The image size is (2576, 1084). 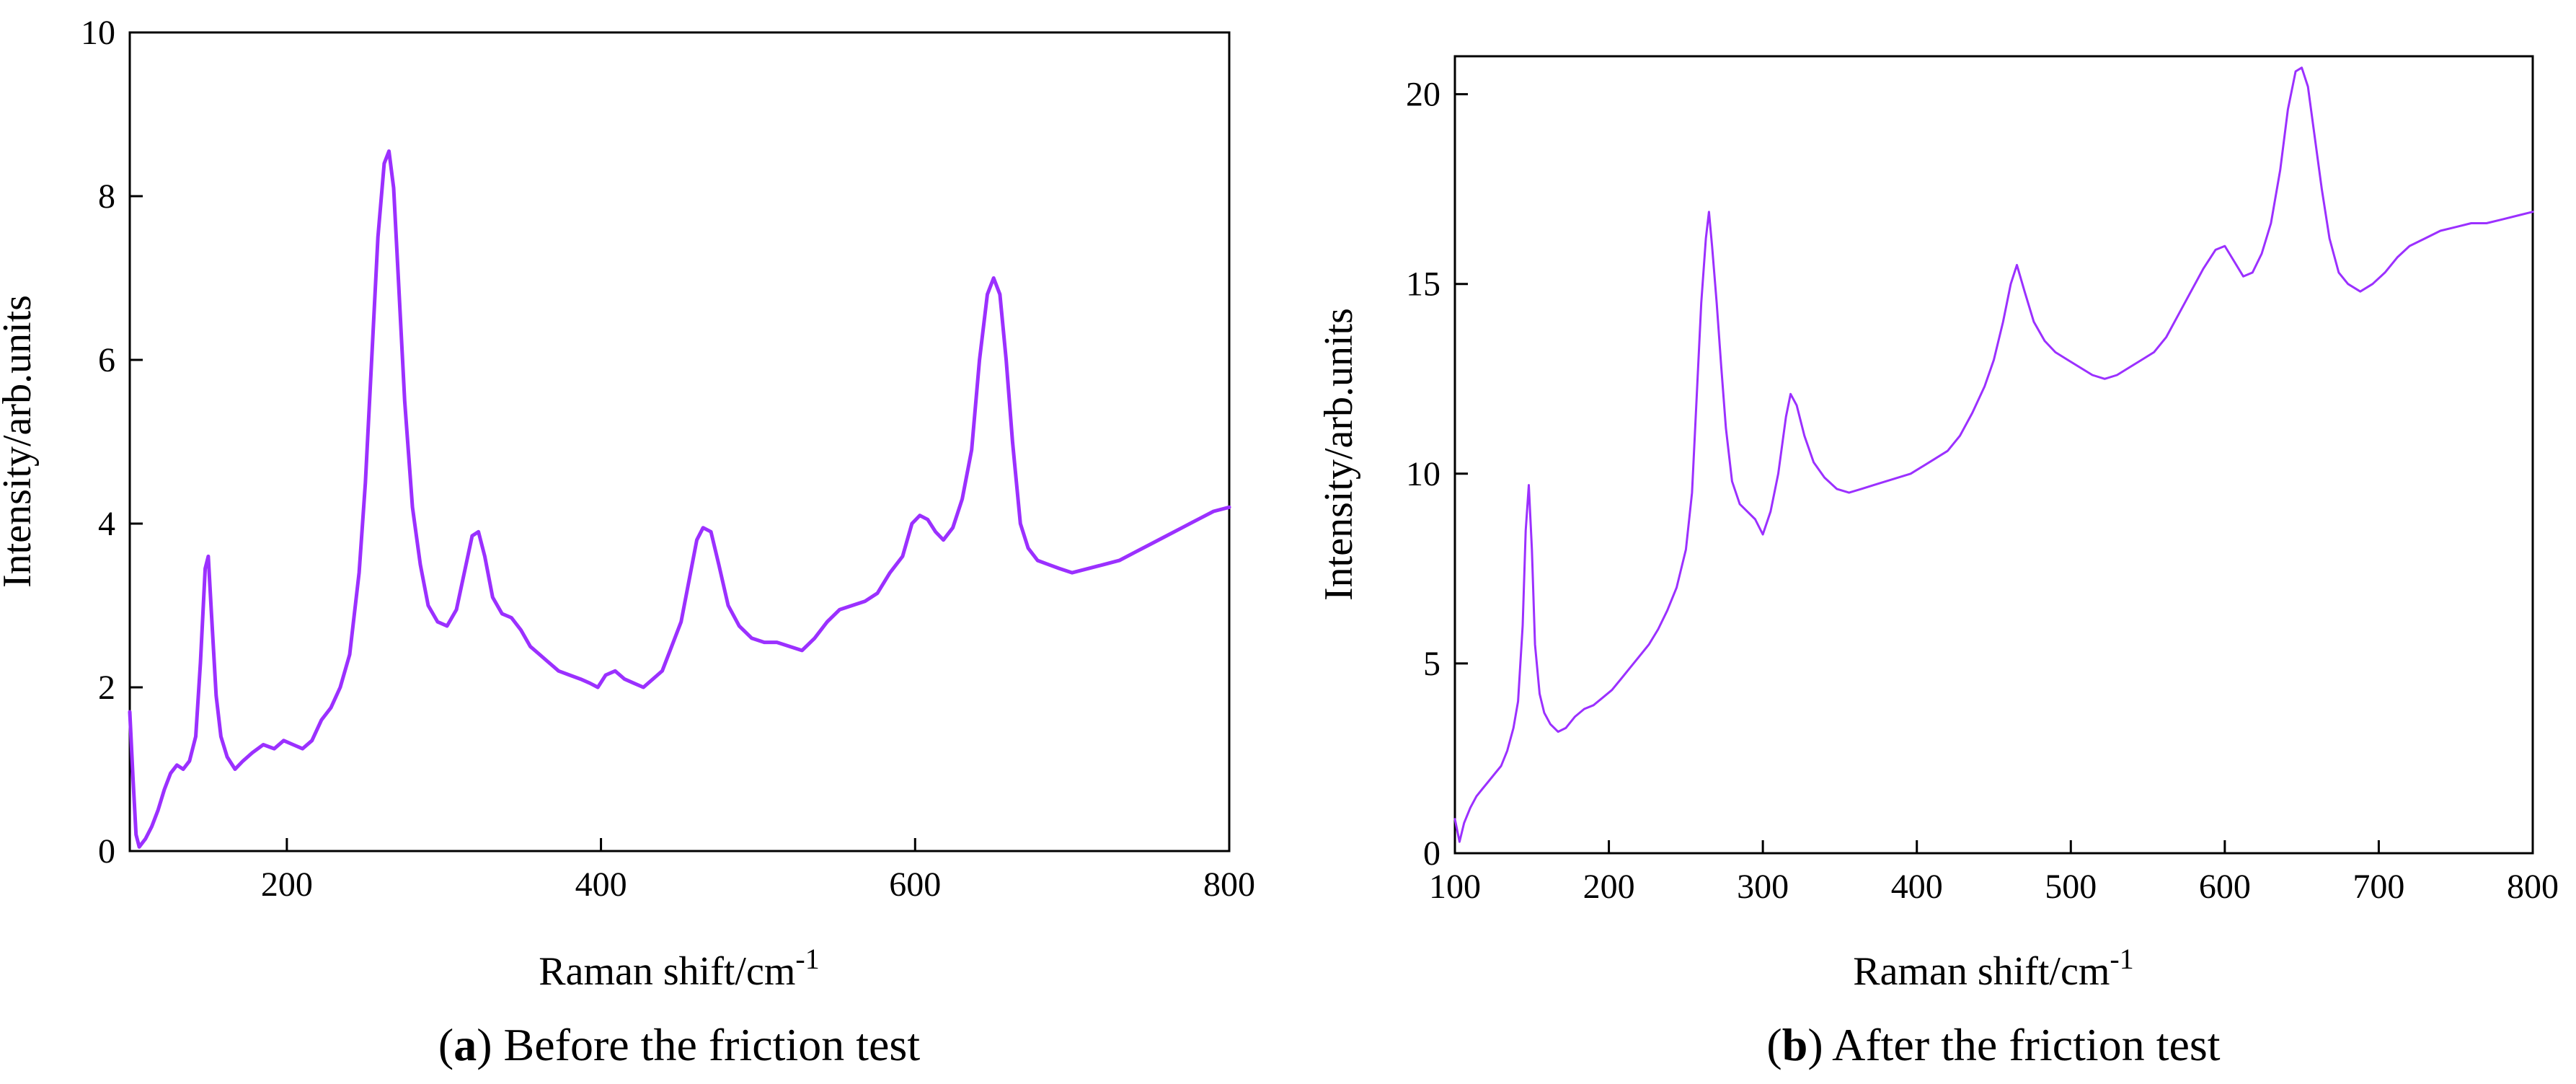 What do you see at coordinates (679, 968) in the screenshot?
I see `panel-a-x-axis-label: Raman shift/cm-1` at bounding box center [679, 968].